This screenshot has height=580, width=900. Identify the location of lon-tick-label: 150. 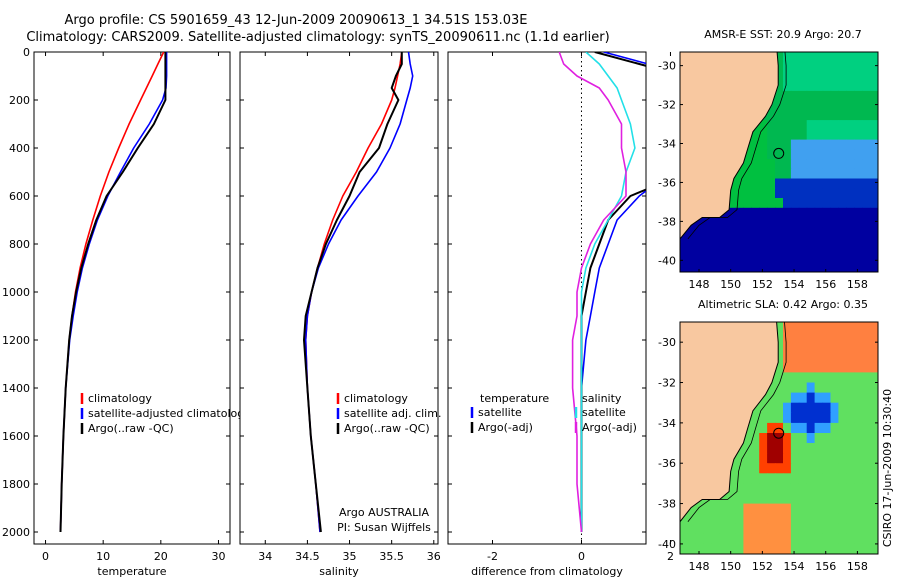
(730, 566).